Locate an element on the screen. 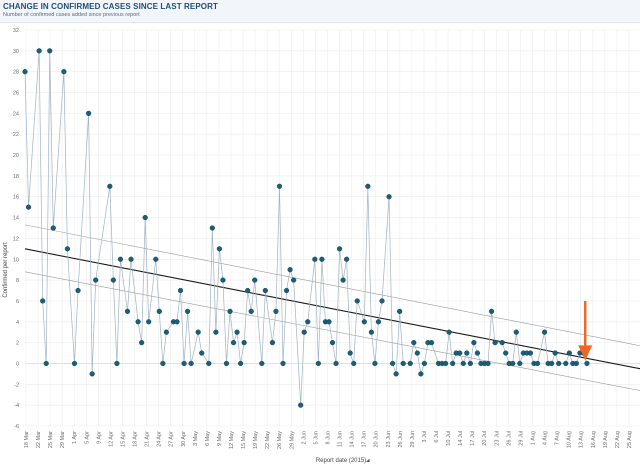  x-tick-label: 12 May is located at coordinates (232, 440).